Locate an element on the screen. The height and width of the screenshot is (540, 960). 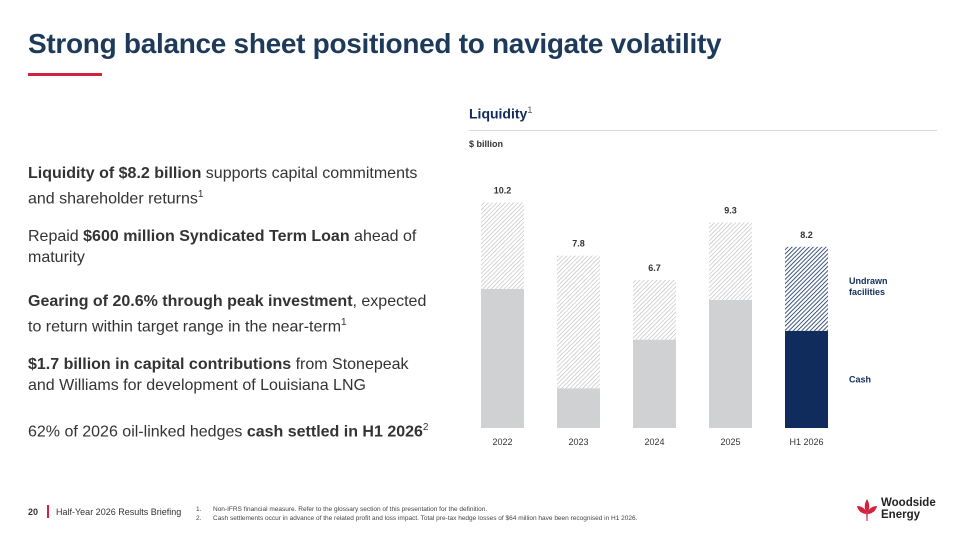
data-label-h1-2026: 8.2 is located at coordinates (806, 235).